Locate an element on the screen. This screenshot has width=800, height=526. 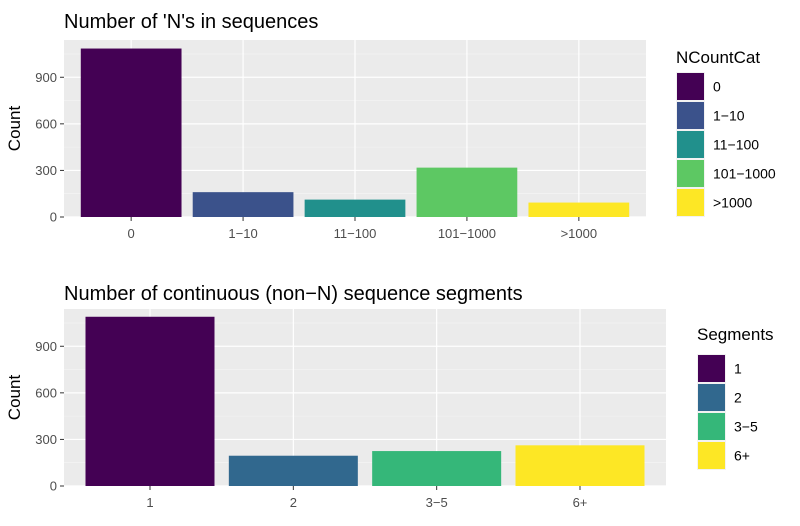
legend-label: 1−10 is located at coordinates (729, 116).